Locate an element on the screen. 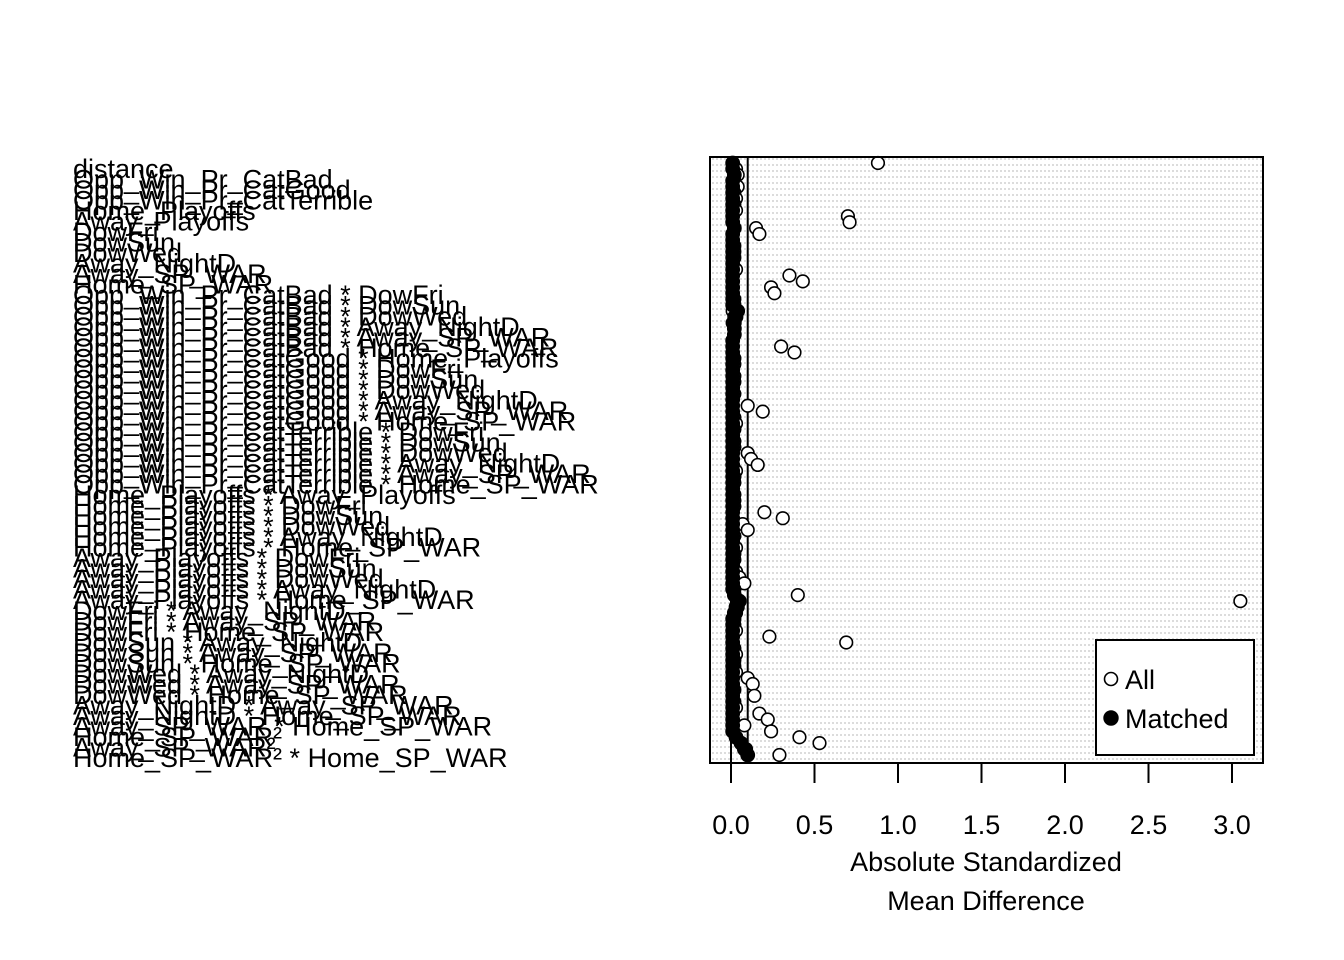 Image resolution: width=1344 pixels, height=960 pixels. covariate-label: Home_SP_WAR² is located at coordinates (177, 737).